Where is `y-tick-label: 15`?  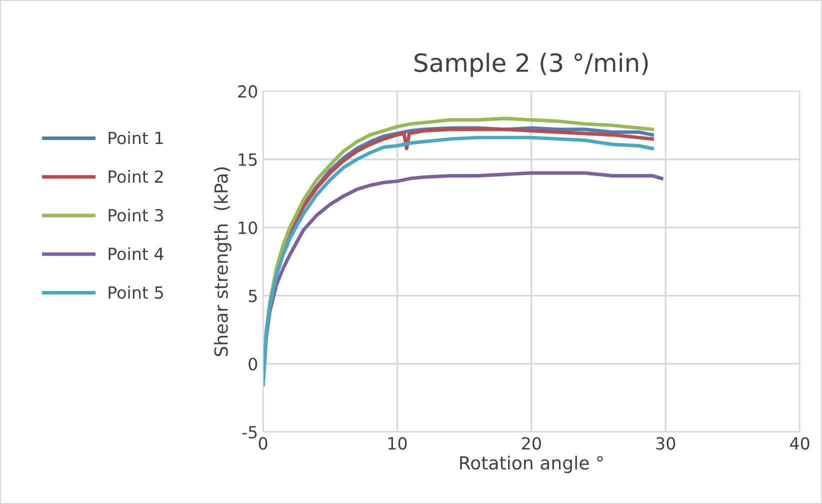
y-tick-label: 15 is located at coordinates (247, 160).